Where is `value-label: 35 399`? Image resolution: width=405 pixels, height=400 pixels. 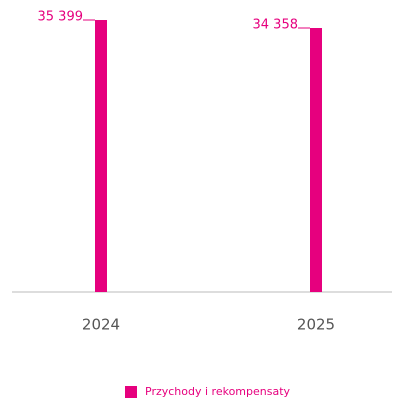
value-label: 35 399 is located at coordinates (61, 17).